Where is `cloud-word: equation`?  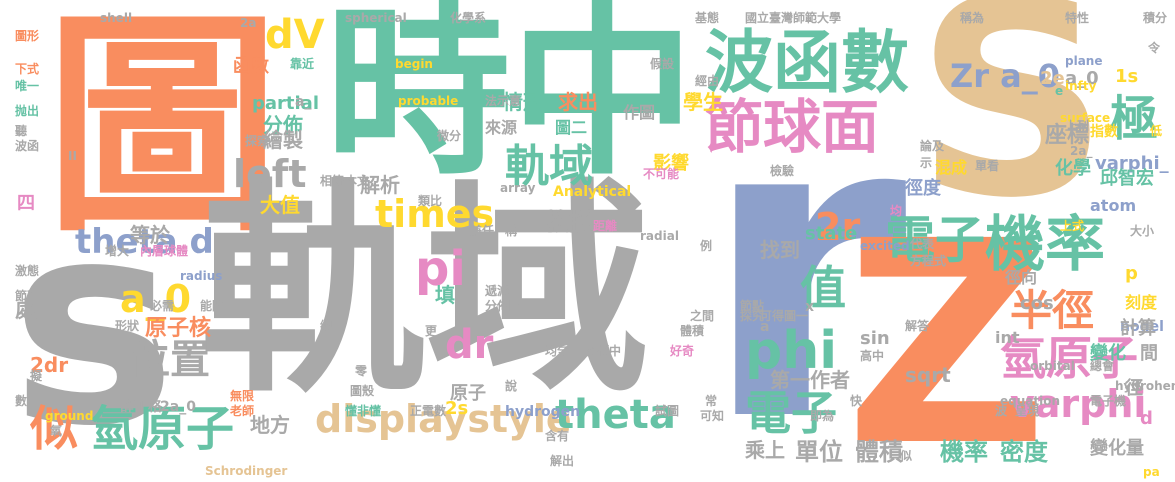 cloud-word: equation is located at coordinates (1030, 401).